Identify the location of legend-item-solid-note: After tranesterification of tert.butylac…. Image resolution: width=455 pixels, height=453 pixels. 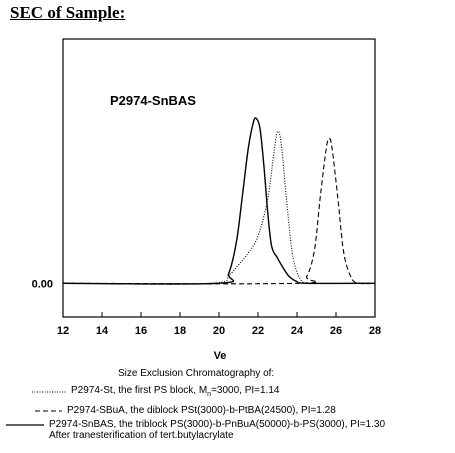
(141, 435).